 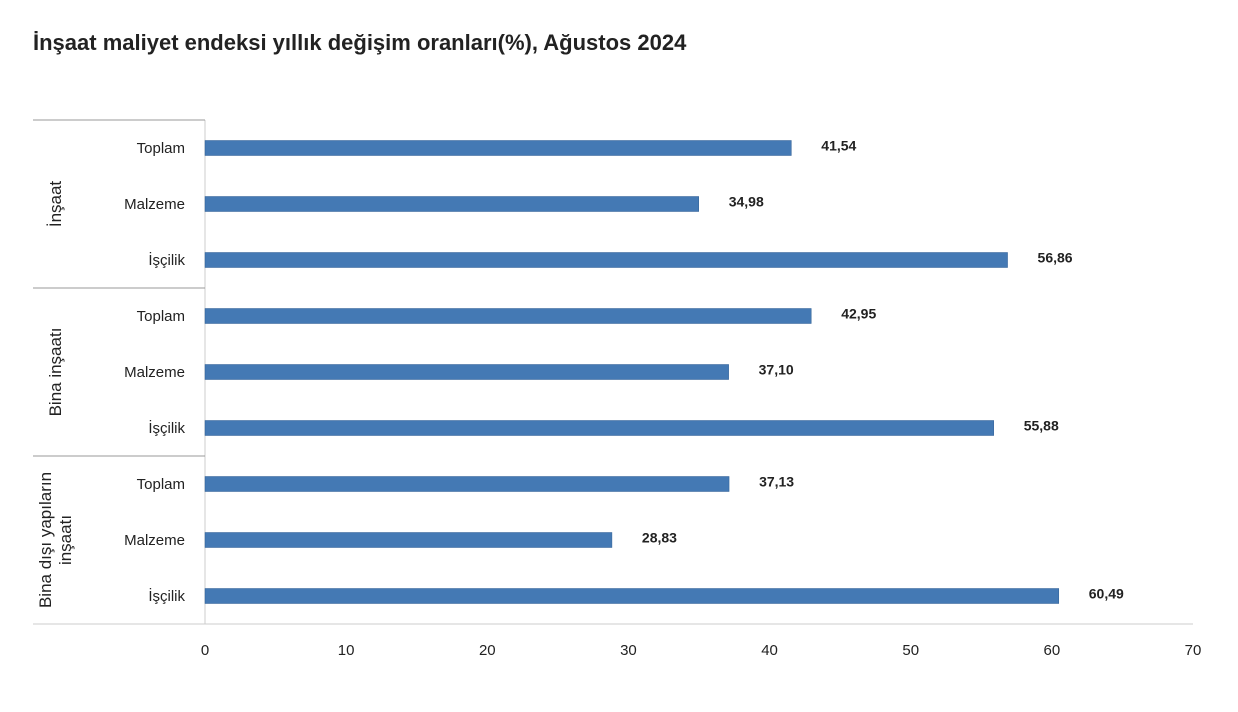 What do you see at coordinates (838, 146) in the screenshot?
I see `data-label: 41,54` at bounding box center [838, 146].